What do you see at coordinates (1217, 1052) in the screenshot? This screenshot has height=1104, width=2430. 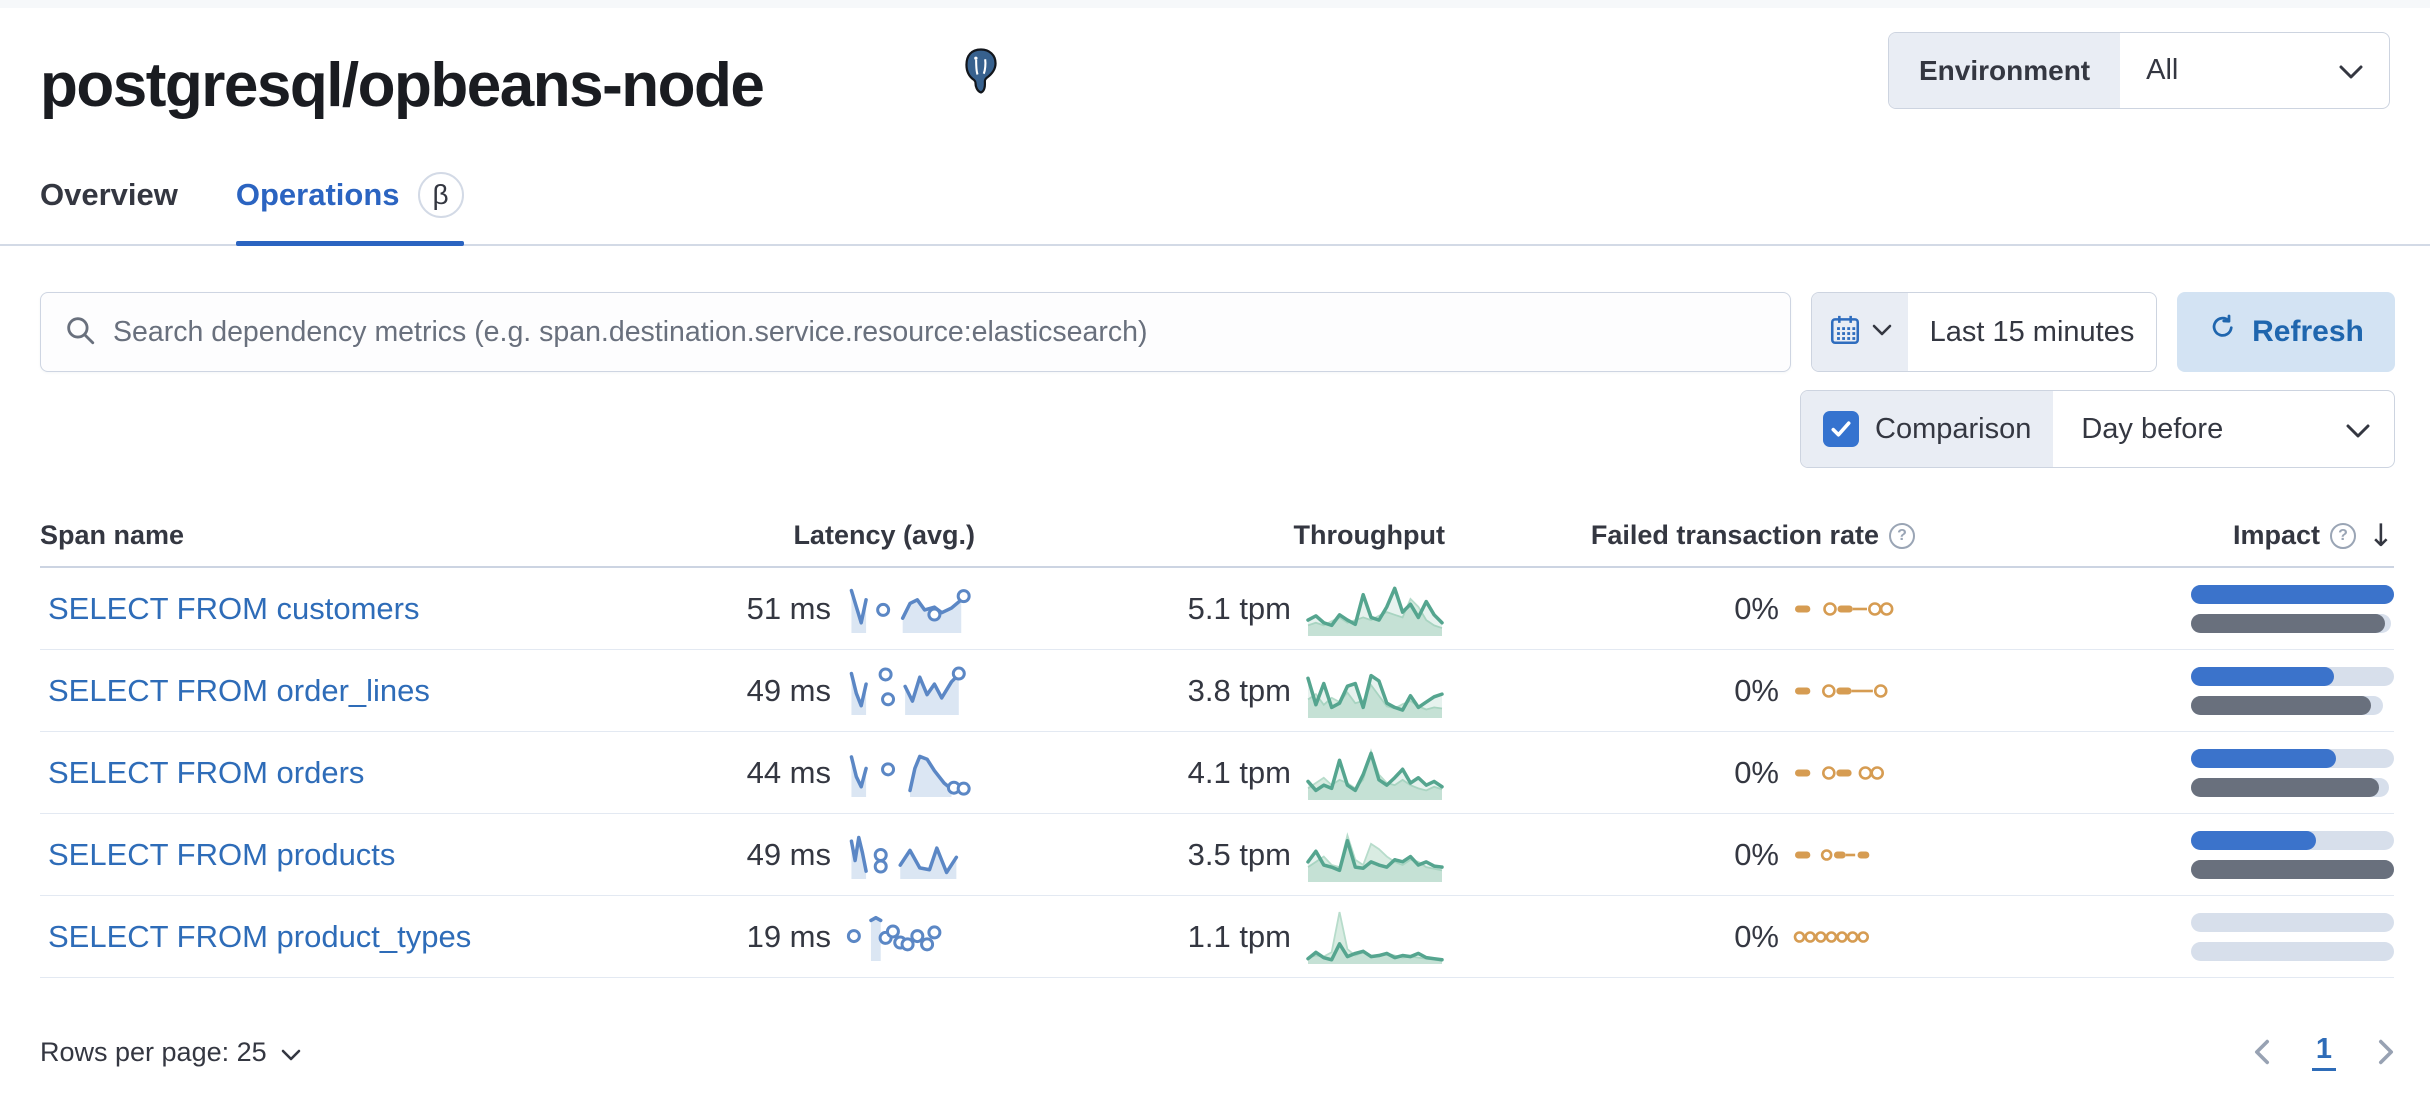 I see `pagination-bar: Rows per page: 25 1` at bounding box center [1217, 1052].